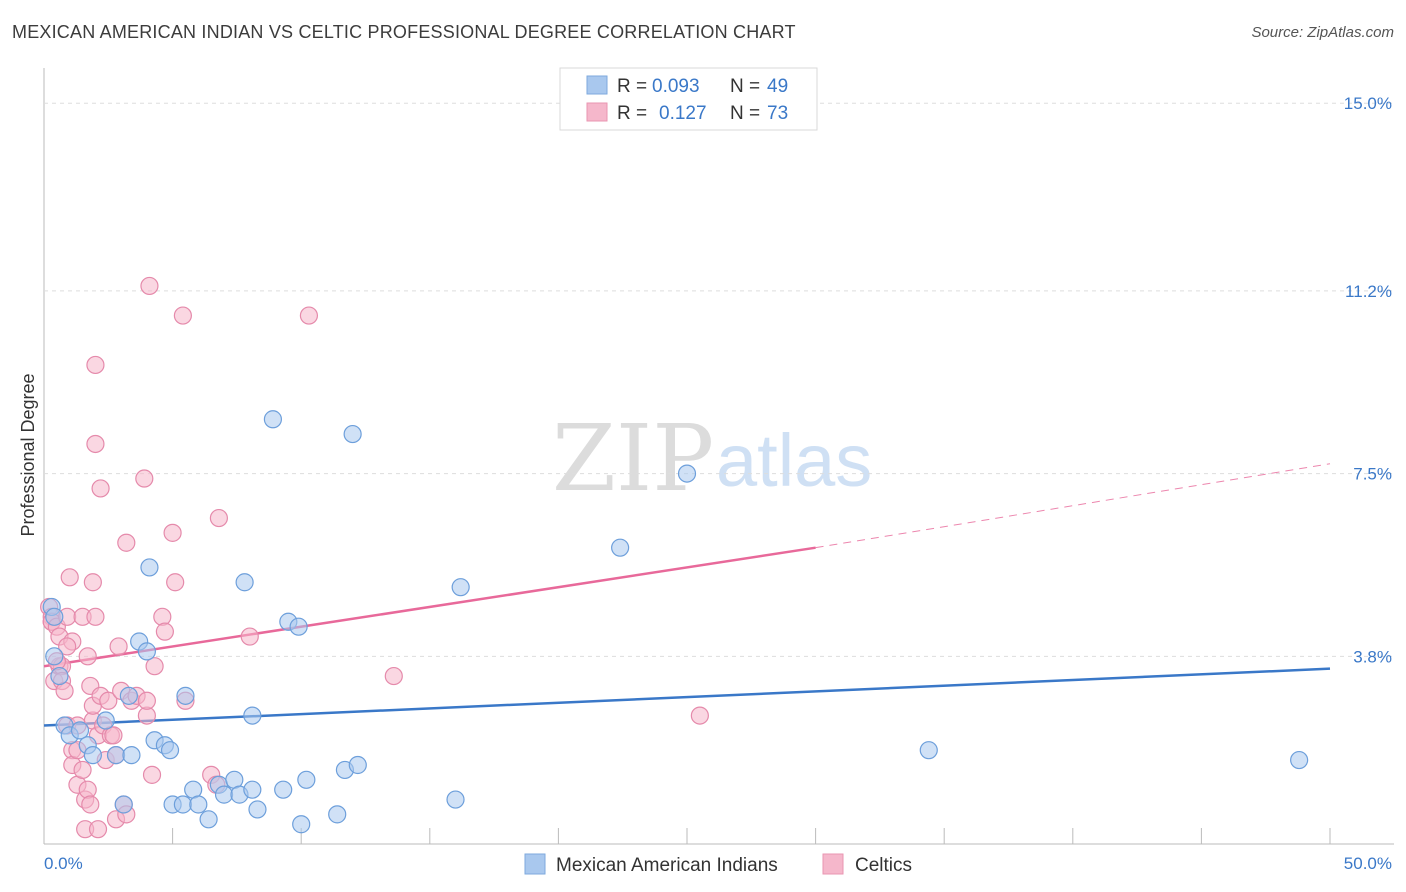  What do you see at coordinates (667, 865) in the screenshot?
I see `series-legend-label-1: Mexican American Indians` at bounding box center [667, 865].